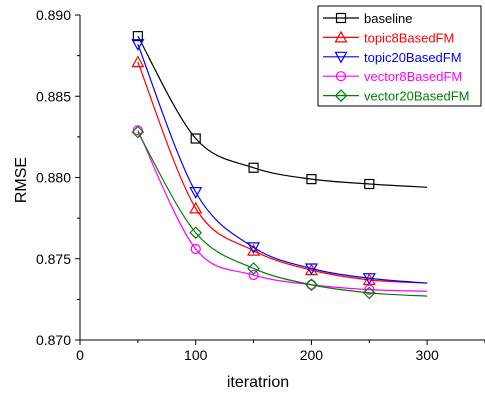  I want to click on y-tick-label: 0.880, so click(53, 178).